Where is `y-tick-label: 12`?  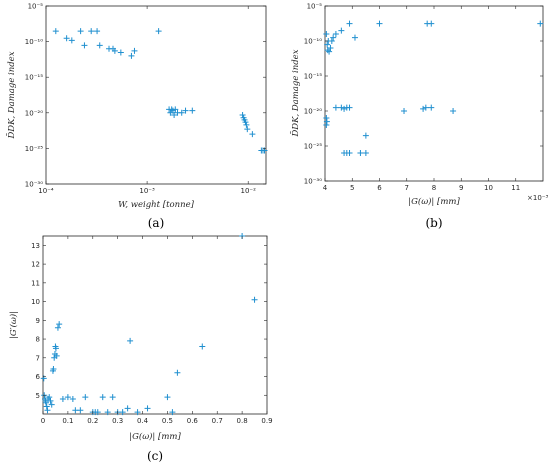
y-tick-label: 12 is located at coordinates (35, 265).